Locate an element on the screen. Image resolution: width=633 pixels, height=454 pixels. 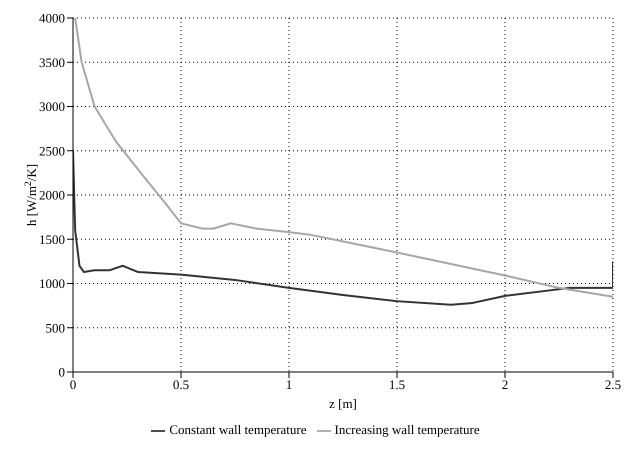
y-tick-label: 500 is located at coordinates (55, 328).